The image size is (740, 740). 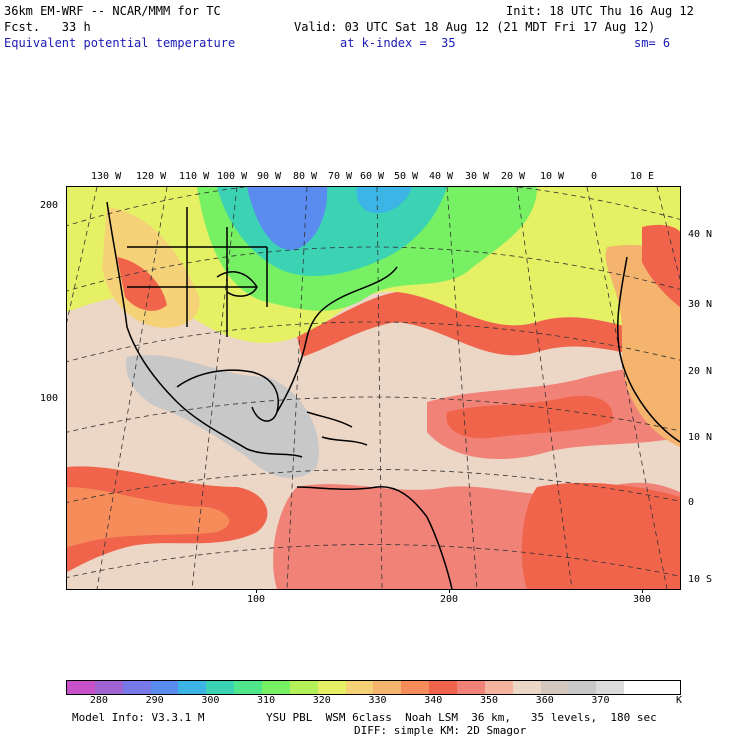 I want to click on longitude-label: 130 W, so click(x=106, y=176).